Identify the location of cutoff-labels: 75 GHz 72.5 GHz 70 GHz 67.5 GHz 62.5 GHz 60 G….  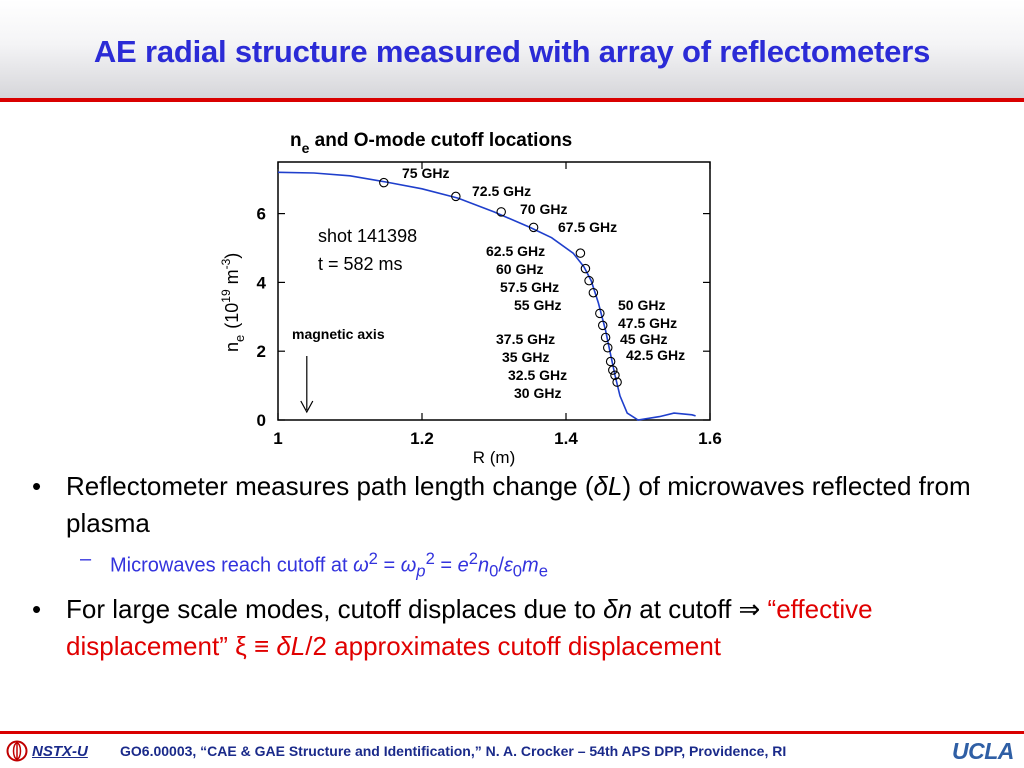
(543, 283).